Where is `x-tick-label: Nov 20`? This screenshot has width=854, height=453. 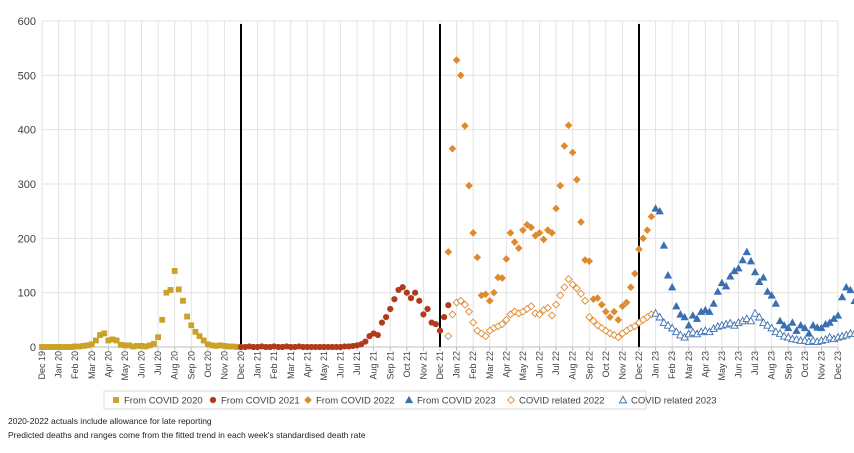 x-tick-label: Nov 20 is located at coordinates (224, 365).